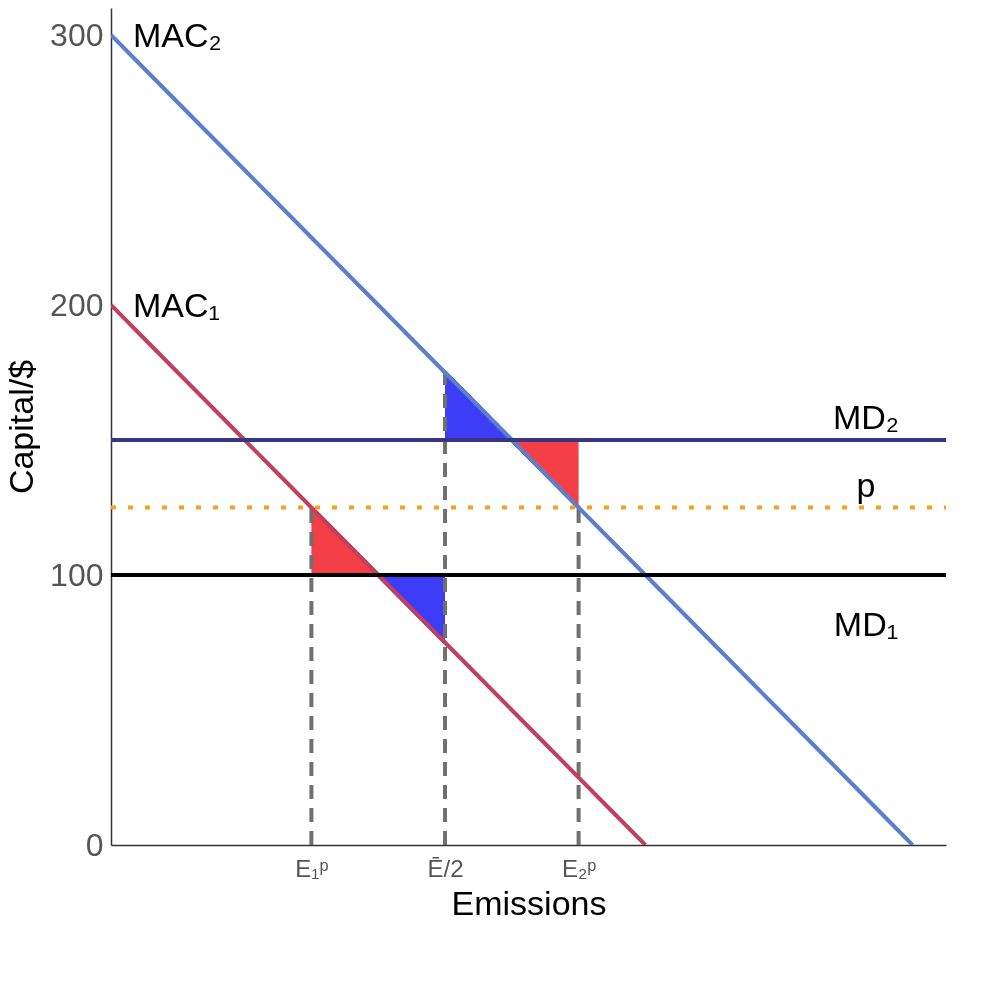 Image resolution: width=1003 pixels, height=990 pixels. What do you see at coordinates (579, 868) in the screenshot?
I see `x-tick-label: E₂ᵖ` at bounding box center [579, 868].